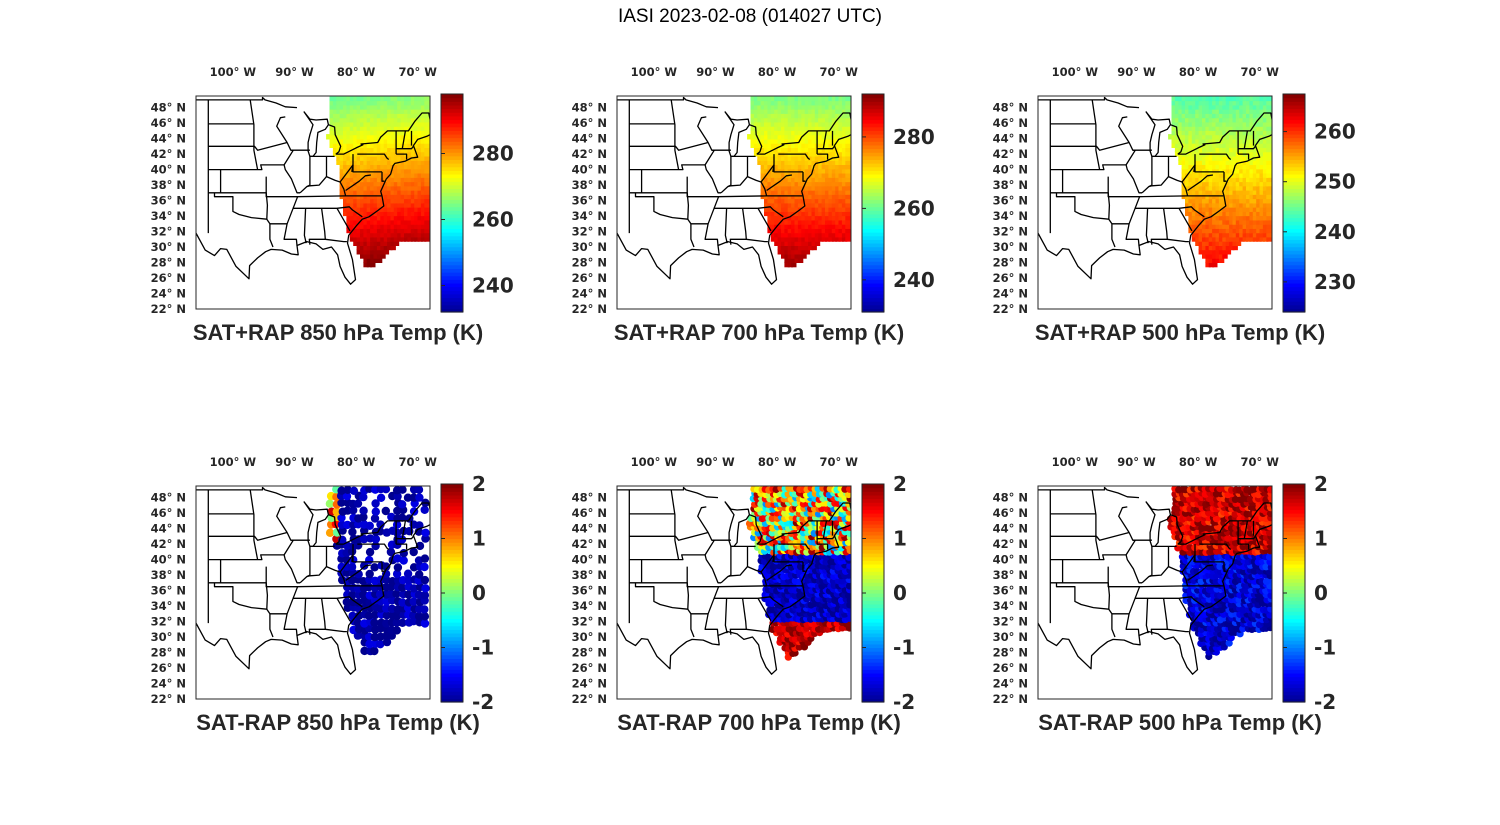 The height and width of the screenshot is (825, 1500). What do you see at coordinates (654, 72) in the screenshot?
I see `lon-tick-label: 100° W` at bounding box center [654, 72].